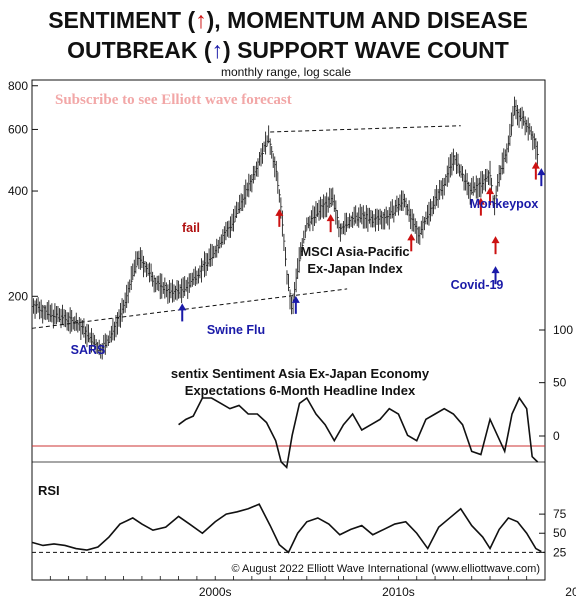 The height and width of the screenshot is (600, 576). Describe the element at coordinates (570, 592) in the screenshot. I see `x-tick-label: 2020s` at that location.